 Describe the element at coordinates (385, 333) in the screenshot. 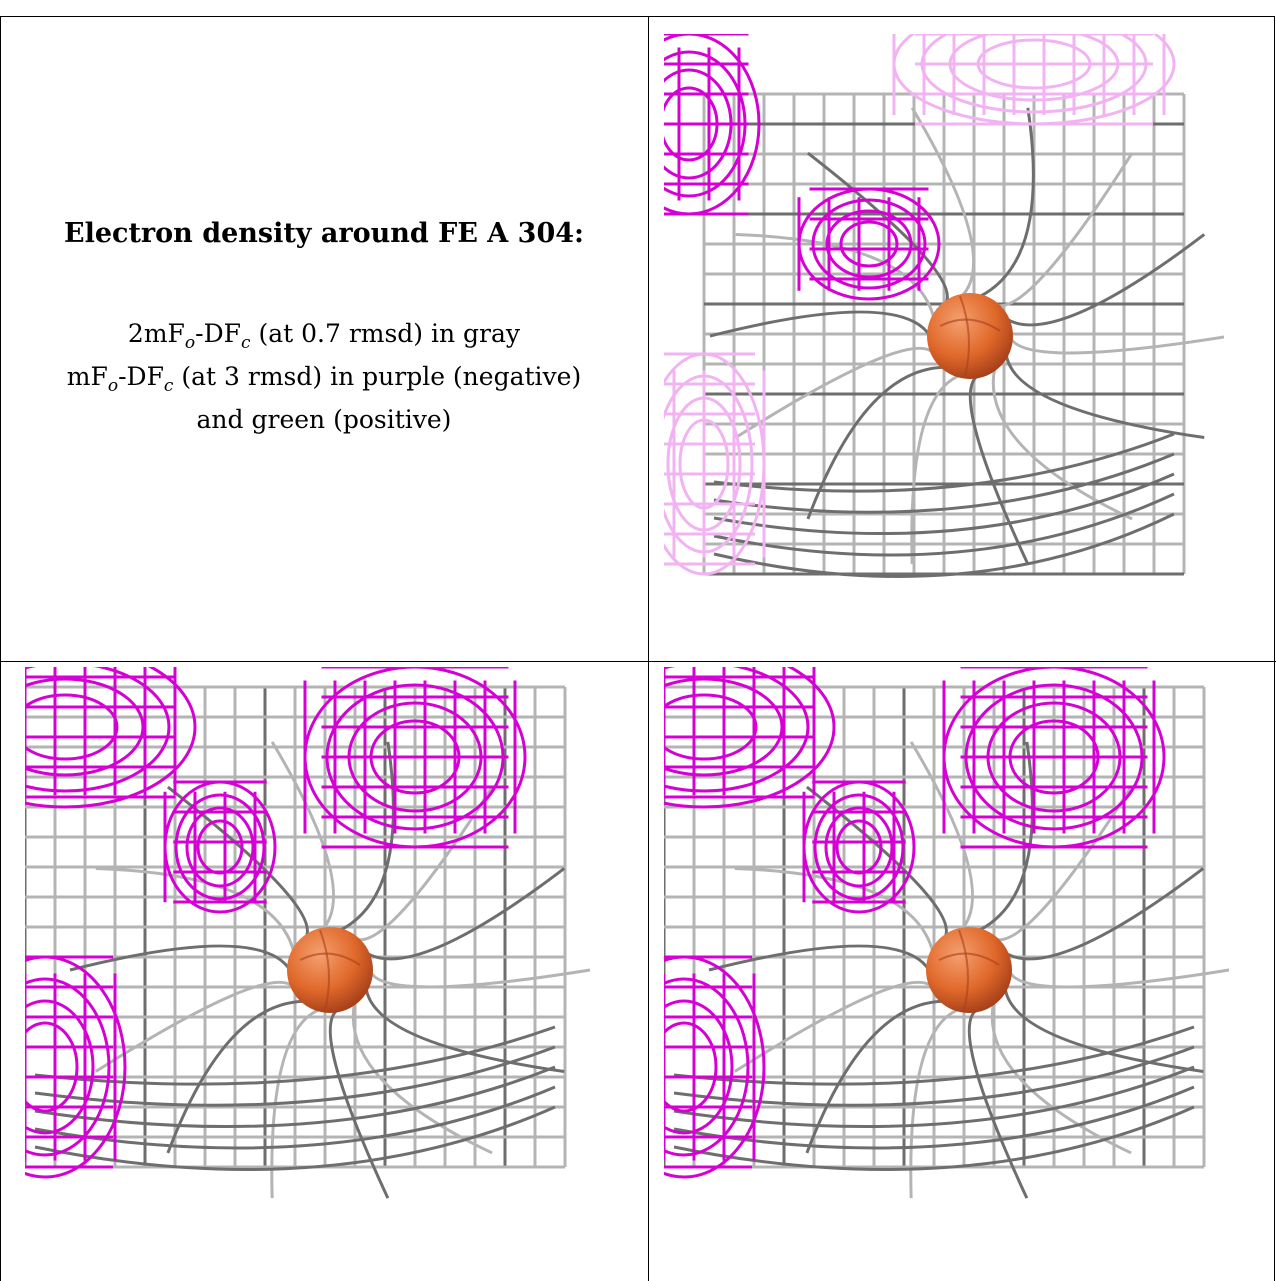

I see `l1-suffix: (at 0.7 rmsd) in gray` at that location.